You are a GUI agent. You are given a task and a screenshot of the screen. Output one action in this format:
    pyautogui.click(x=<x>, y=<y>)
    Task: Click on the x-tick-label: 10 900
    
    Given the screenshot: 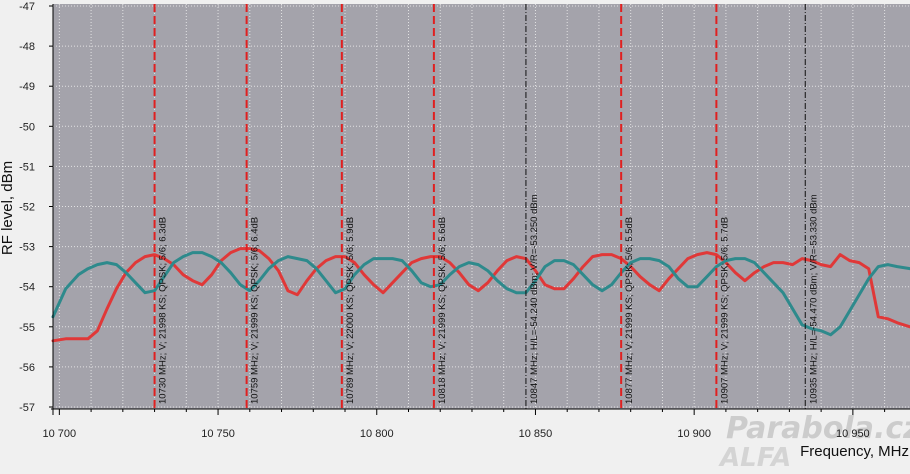 What is the action you would take?
    pyautogui.click(x=694, y=434)
    